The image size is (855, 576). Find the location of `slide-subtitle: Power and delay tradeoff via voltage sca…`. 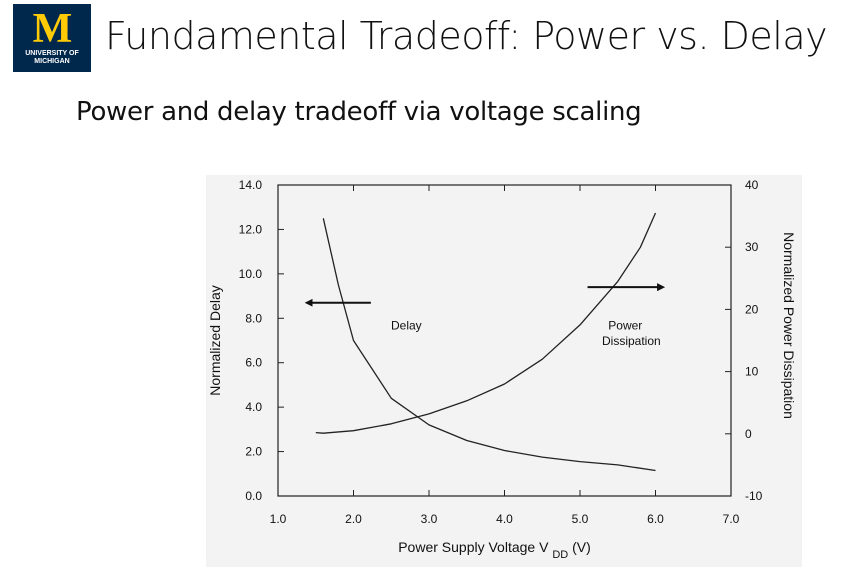

slide-subtitle: Power and delay tradeoff via voltage sca… is located at coordinates (359, 112).